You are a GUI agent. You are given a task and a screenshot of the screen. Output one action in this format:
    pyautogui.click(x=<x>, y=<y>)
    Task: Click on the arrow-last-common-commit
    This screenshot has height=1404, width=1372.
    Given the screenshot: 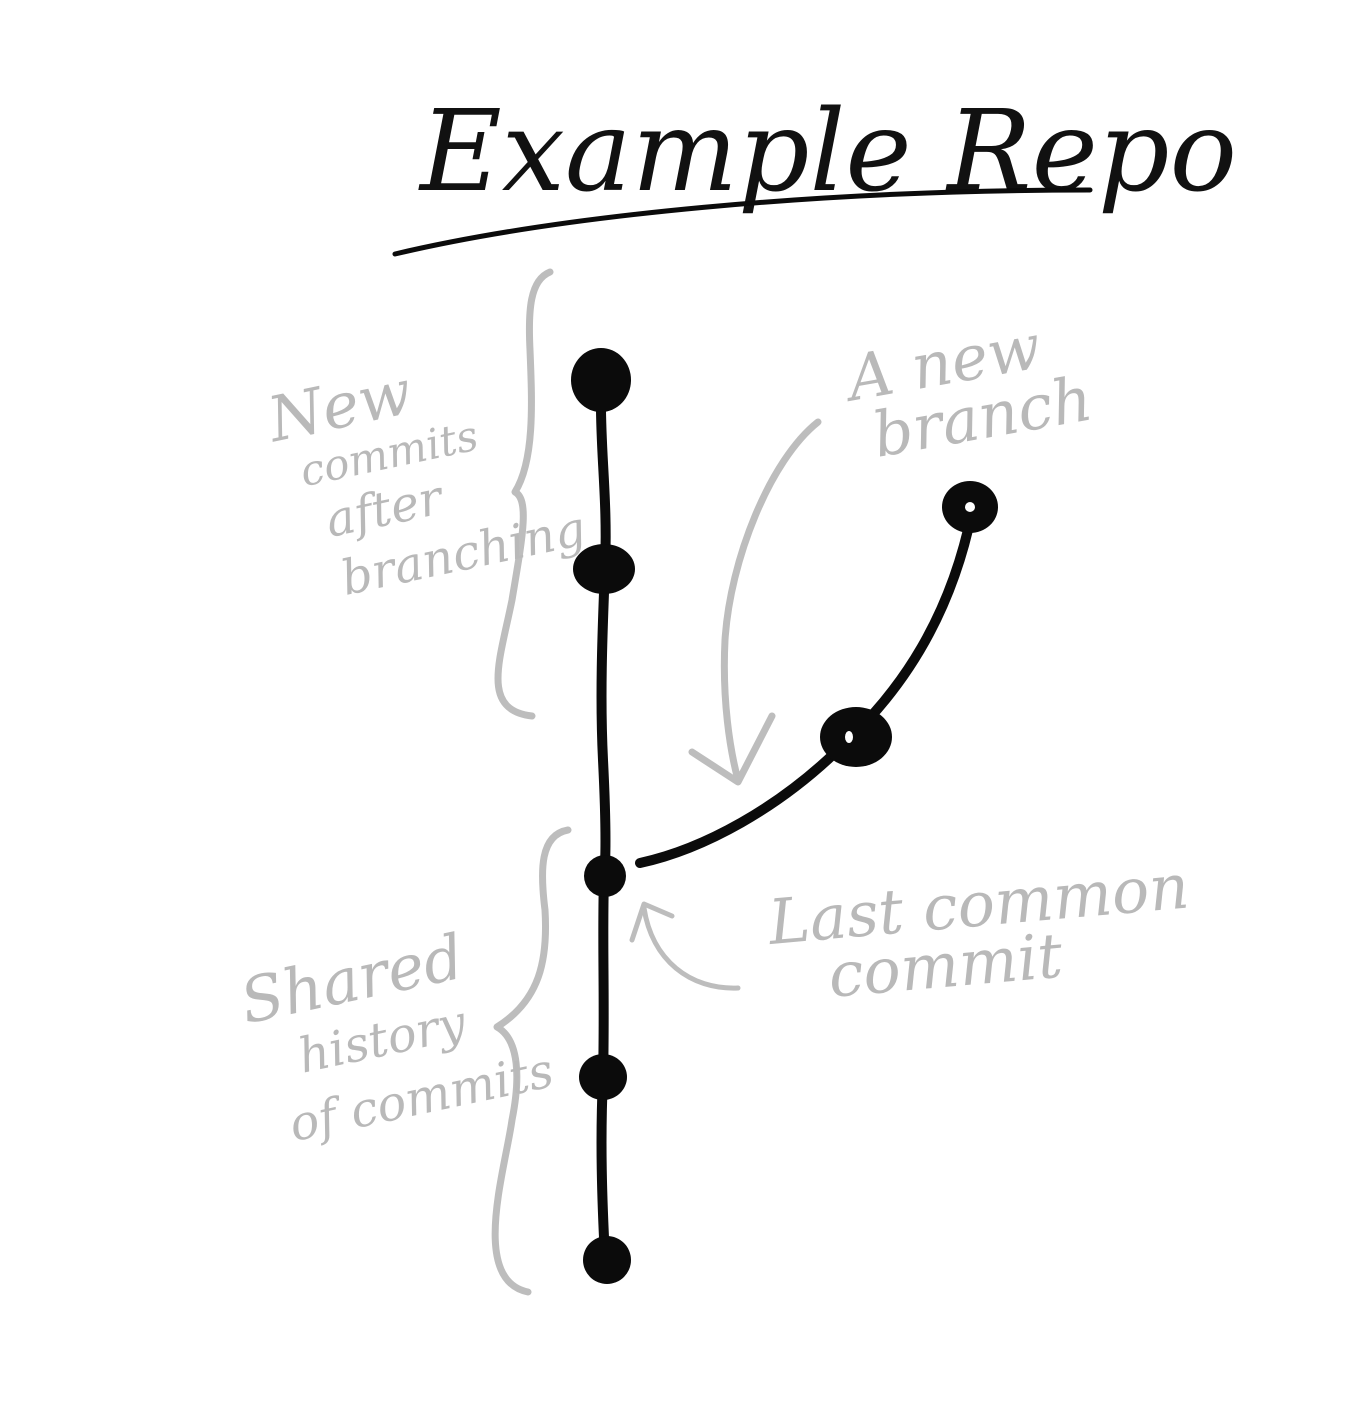 What is the action you would take?
    pyautogui.click(x=685, y=946)
    